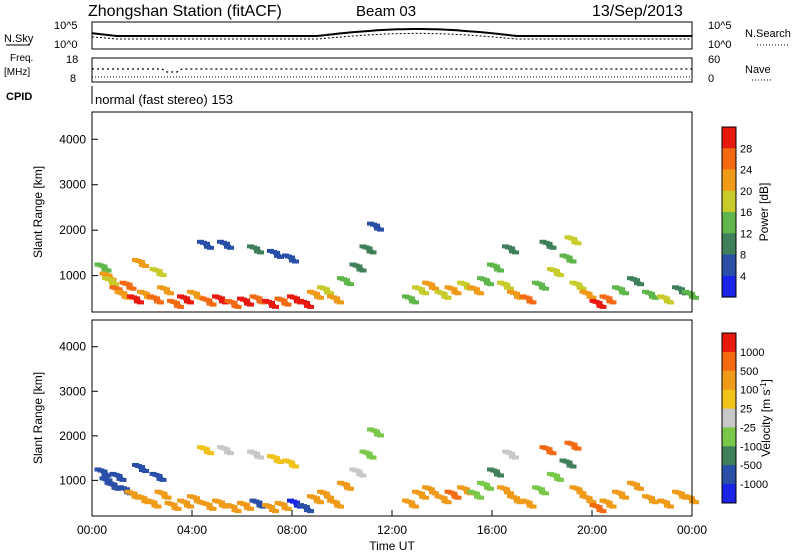 Image resolution: width=800 pixels, height=554 pixels. Describe the element at coordinates (751, 447) in the screenshot. I see `velocity-colorbar-tick: -100` at that location.